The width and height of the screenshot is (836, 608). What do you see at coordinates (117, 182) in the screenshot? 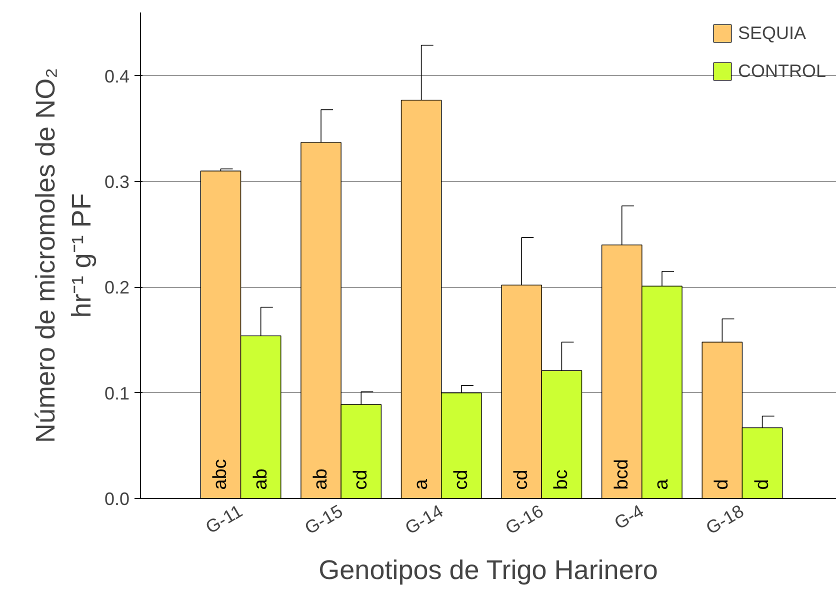
I see `y-tick-label: 0.3` at bounding box center [117, 182].